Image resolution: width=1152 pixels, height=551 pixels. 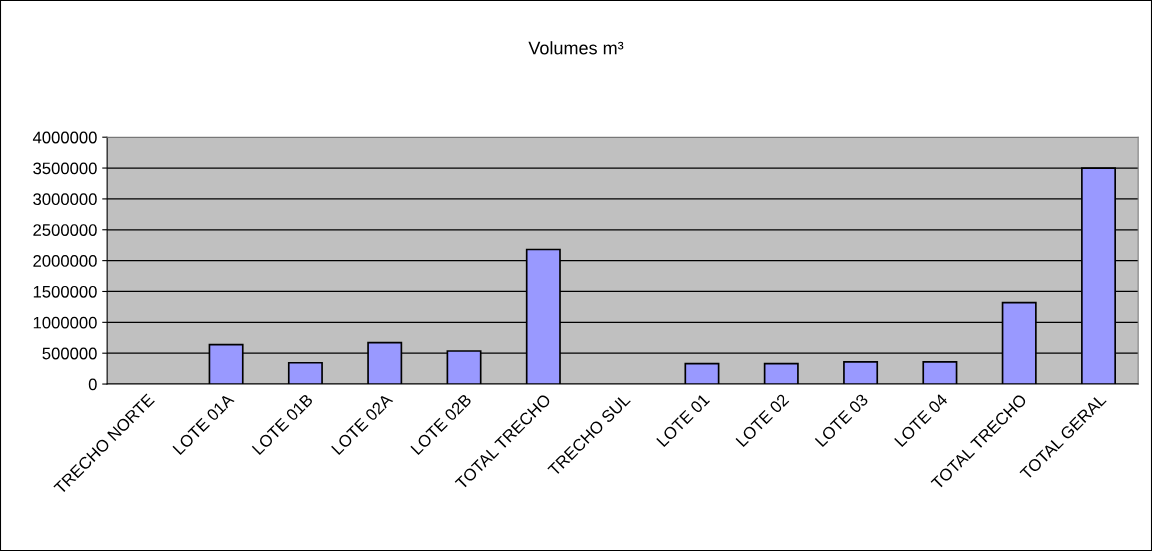 What do you see at coordinates (65, 168) in the screenshot?
I see `y-tick-label: 3500000` at bounding box center [65, 168].